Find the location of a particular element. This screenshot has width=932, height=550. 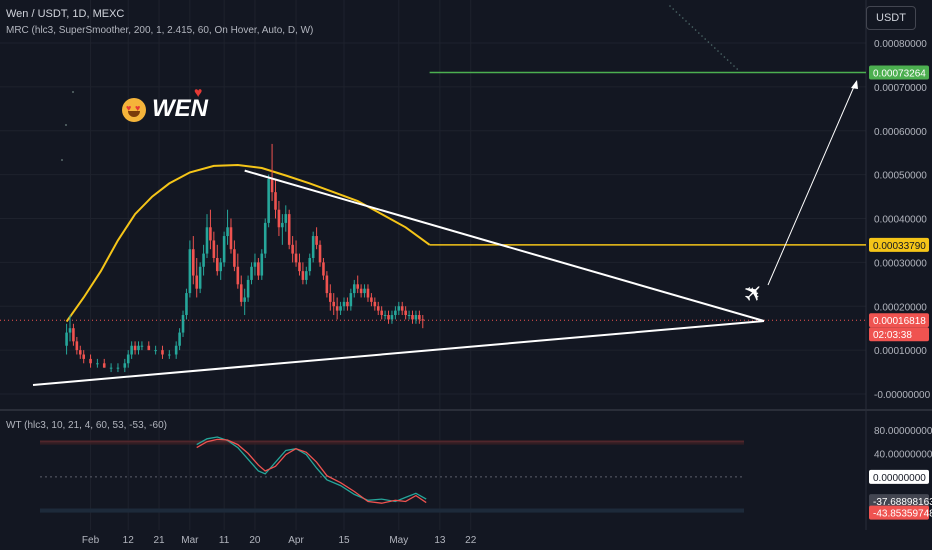

currency-button: USDT is located at coordinates (891, 18).